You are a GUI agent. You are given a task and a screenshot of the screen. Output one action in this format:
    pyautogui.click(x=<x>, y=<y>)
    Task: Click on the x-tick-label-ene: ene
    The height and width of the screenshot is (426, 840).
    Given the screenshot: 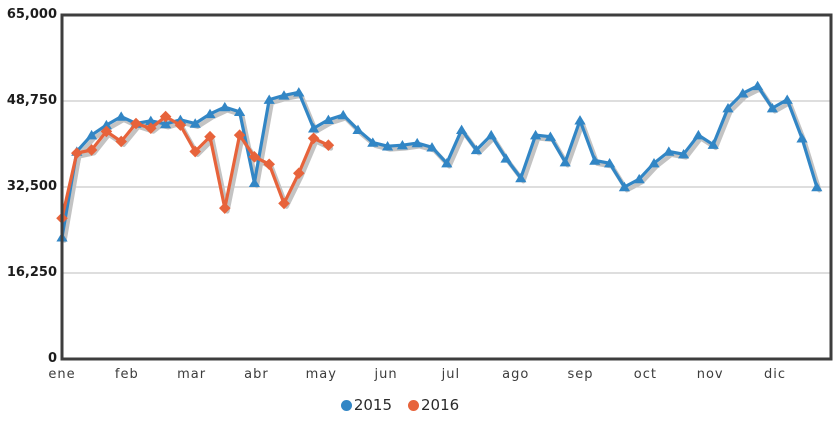 What is the action you would take?
    pyautogui.click(x=62, y=374)
    